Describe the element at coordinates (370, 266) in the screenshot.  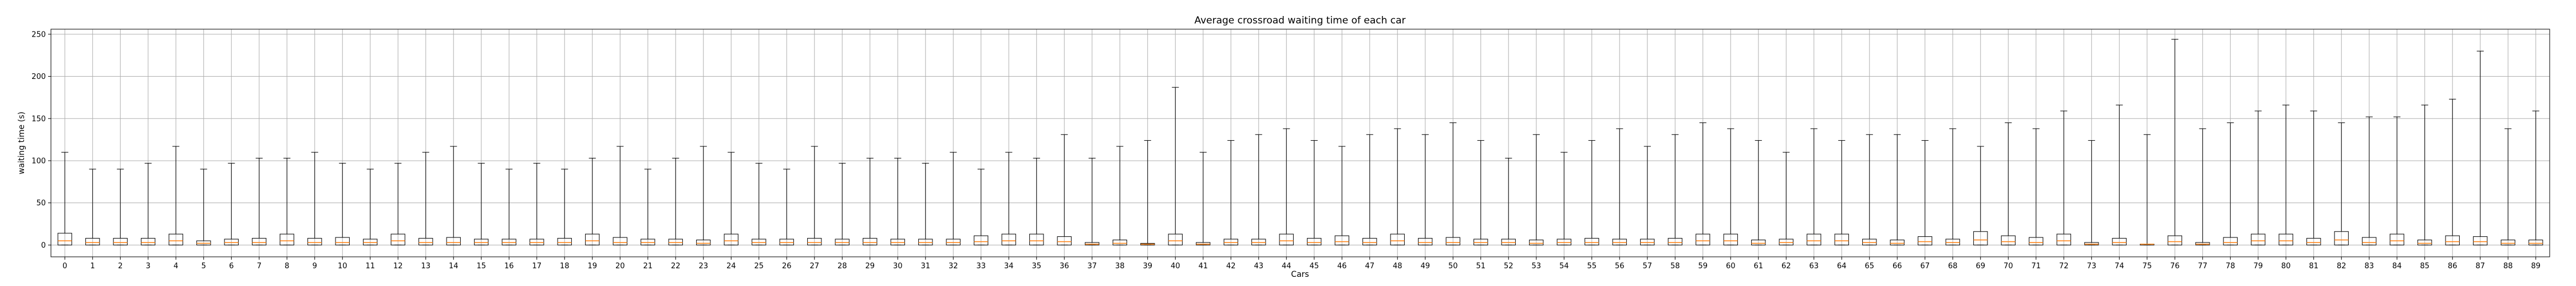
I see `x-tick-label: 11` at that location.